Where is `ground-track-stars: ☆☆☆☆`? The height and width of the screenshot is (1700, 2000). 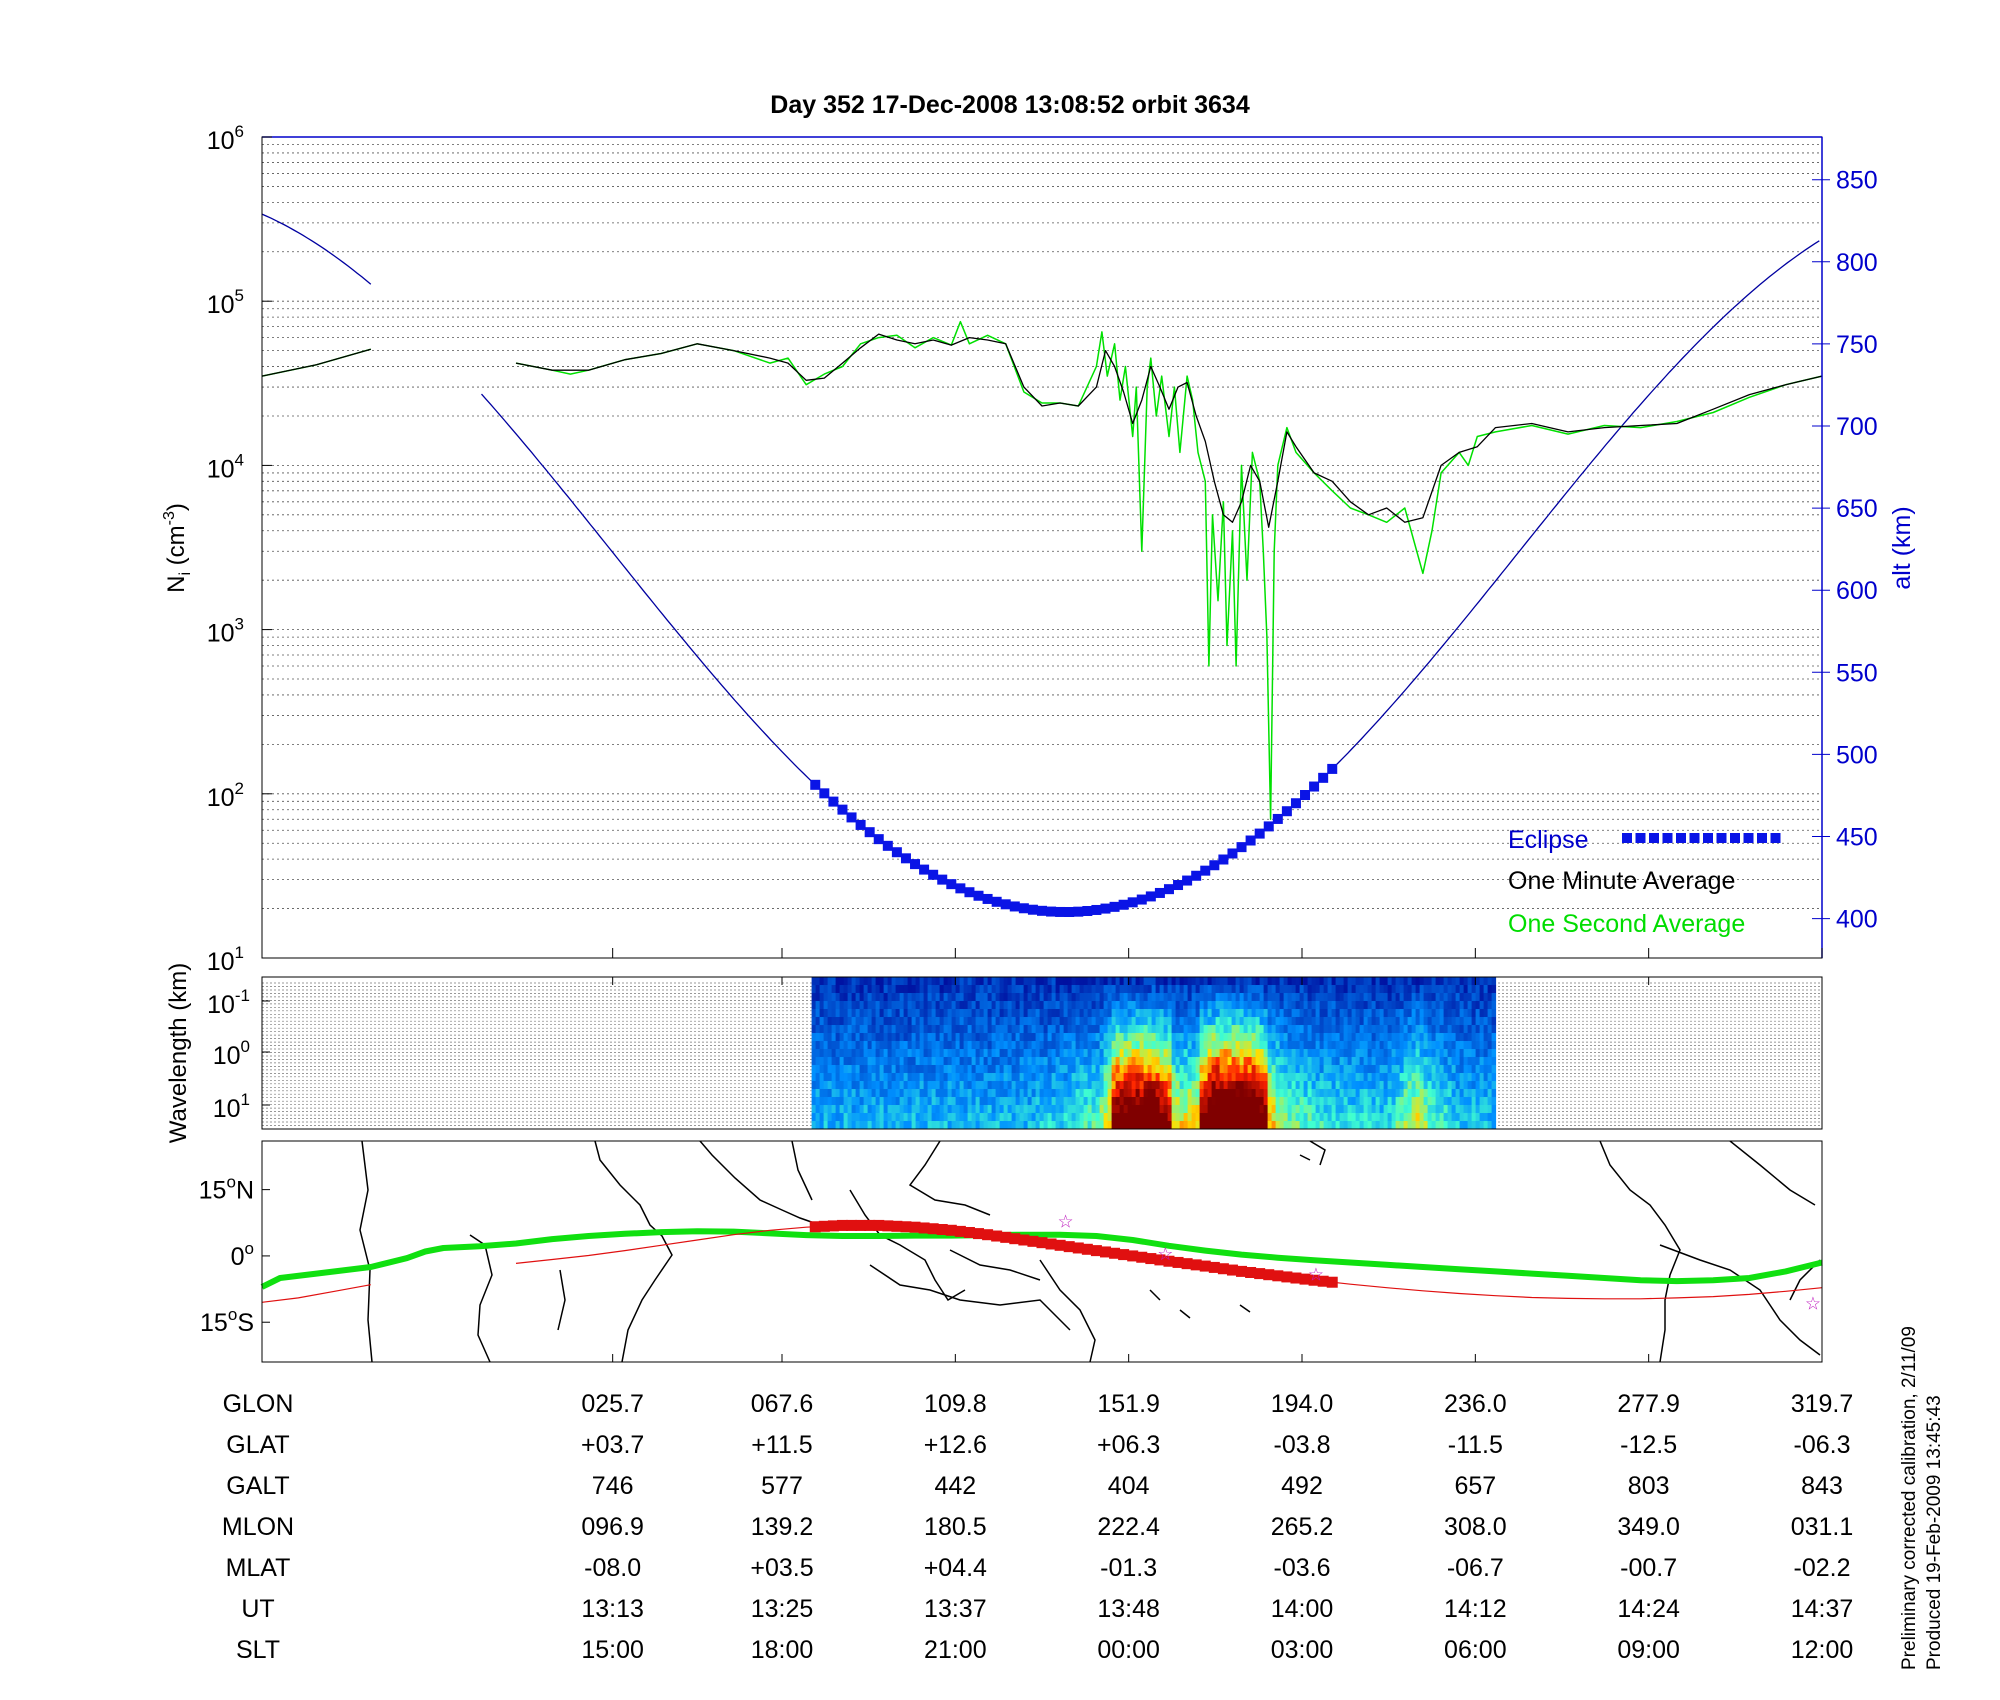 ground-track-stars: ☆☆☆☆ is located at coordinates (1439, 1262).